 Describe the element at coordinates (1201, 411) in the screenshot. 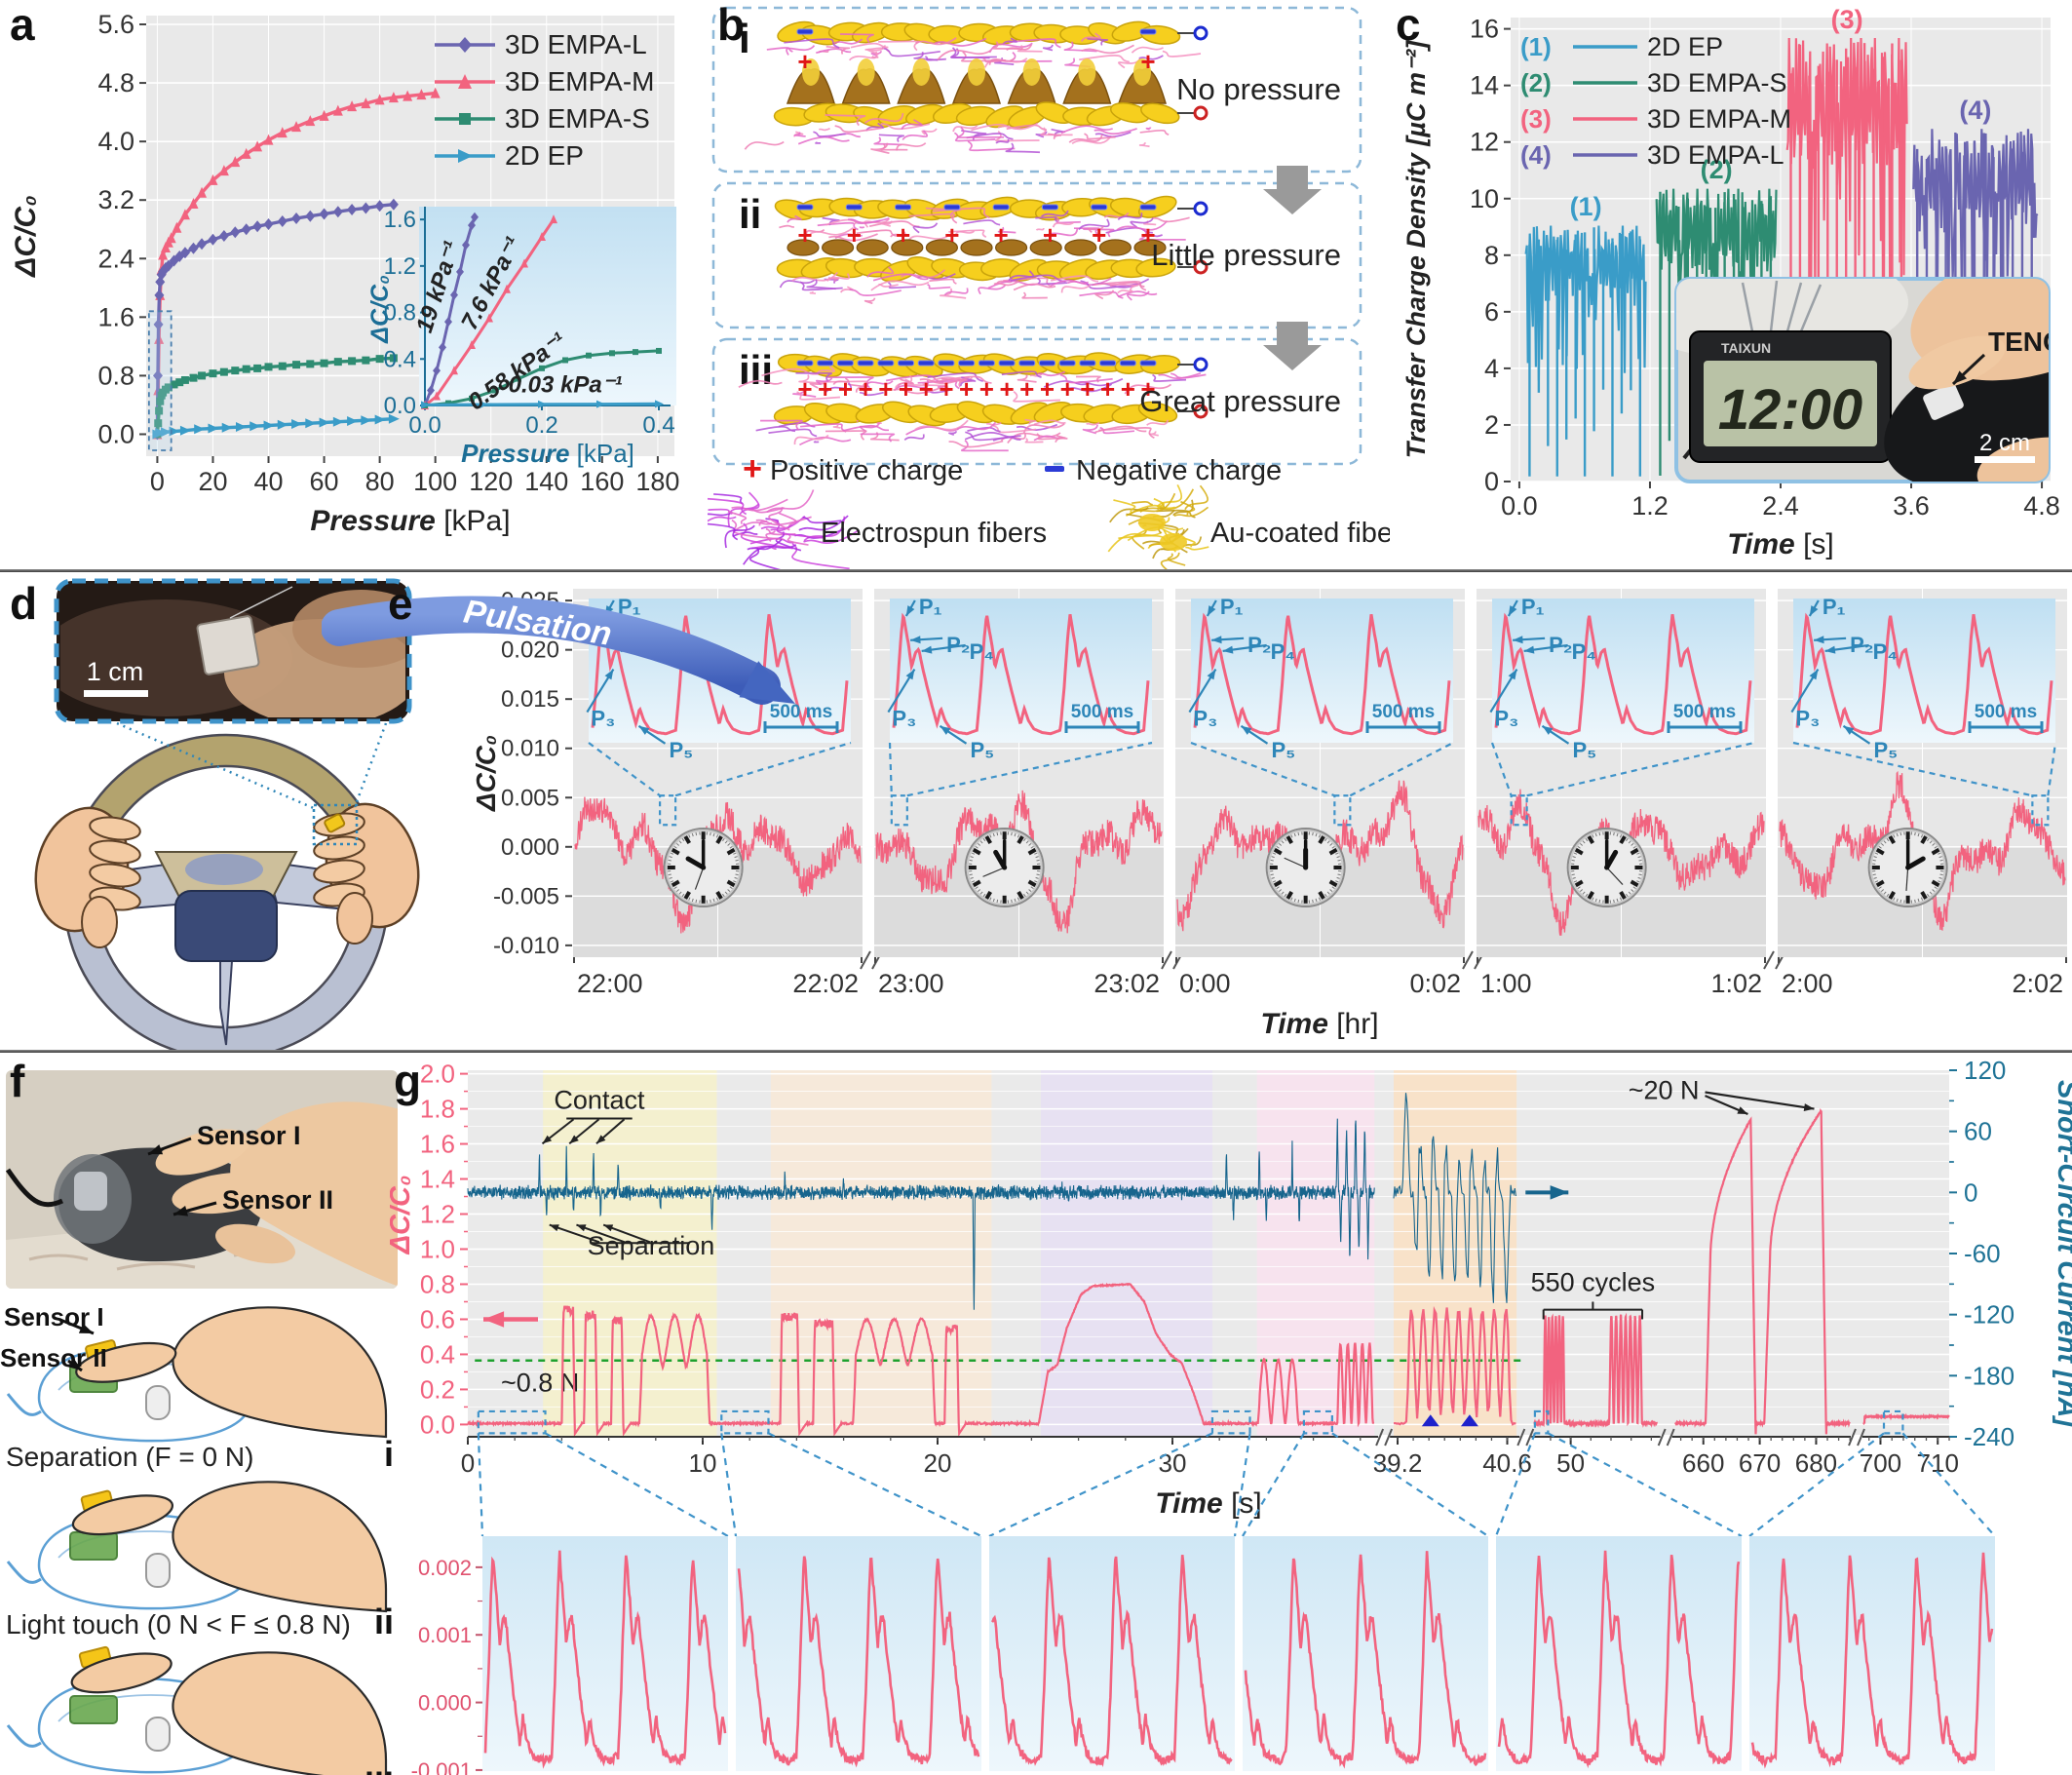

I see `electrode-pin` at that location.